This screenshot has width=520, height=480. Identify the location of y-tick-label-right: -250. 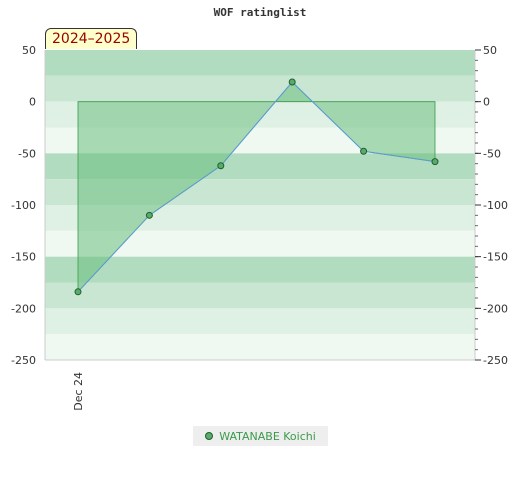
(495, 360).